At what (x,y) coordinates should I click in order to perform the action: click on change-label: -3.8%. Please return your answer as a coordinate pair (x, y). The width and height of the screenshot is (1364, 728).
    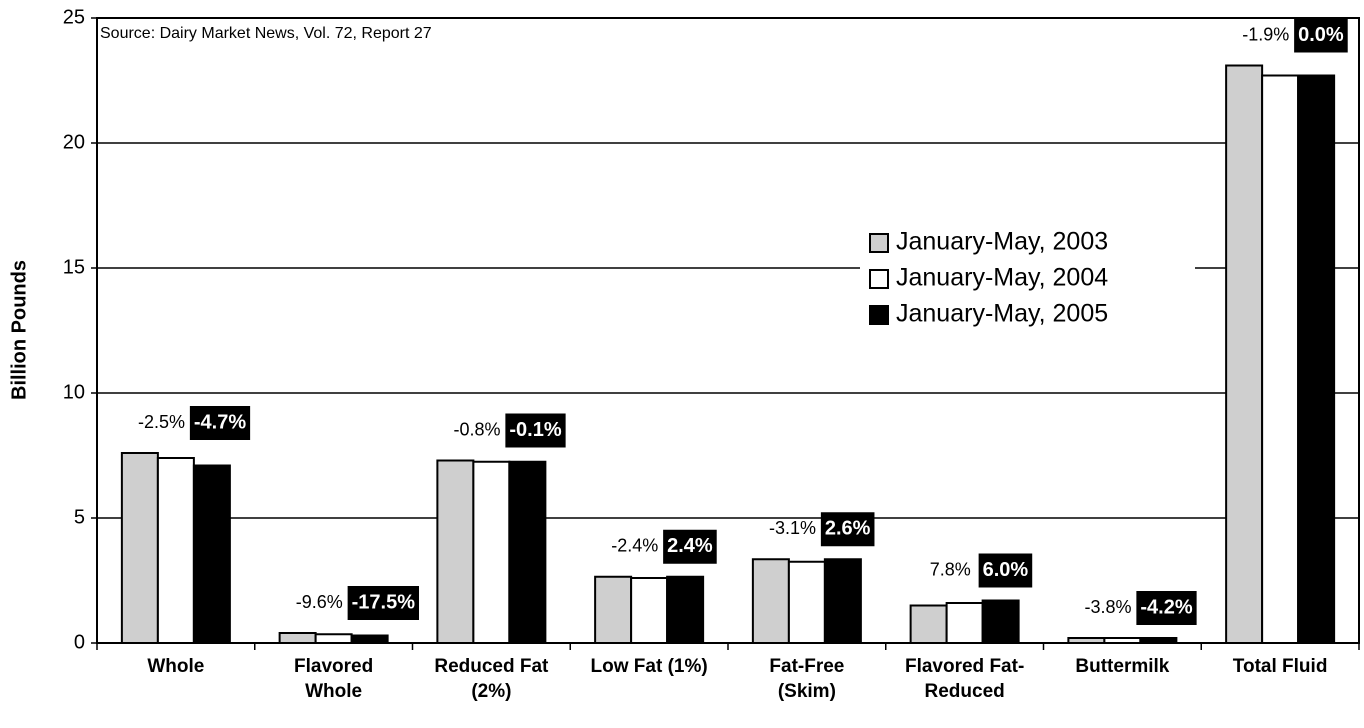
    Looking at the image, I should click on (1107, 607).